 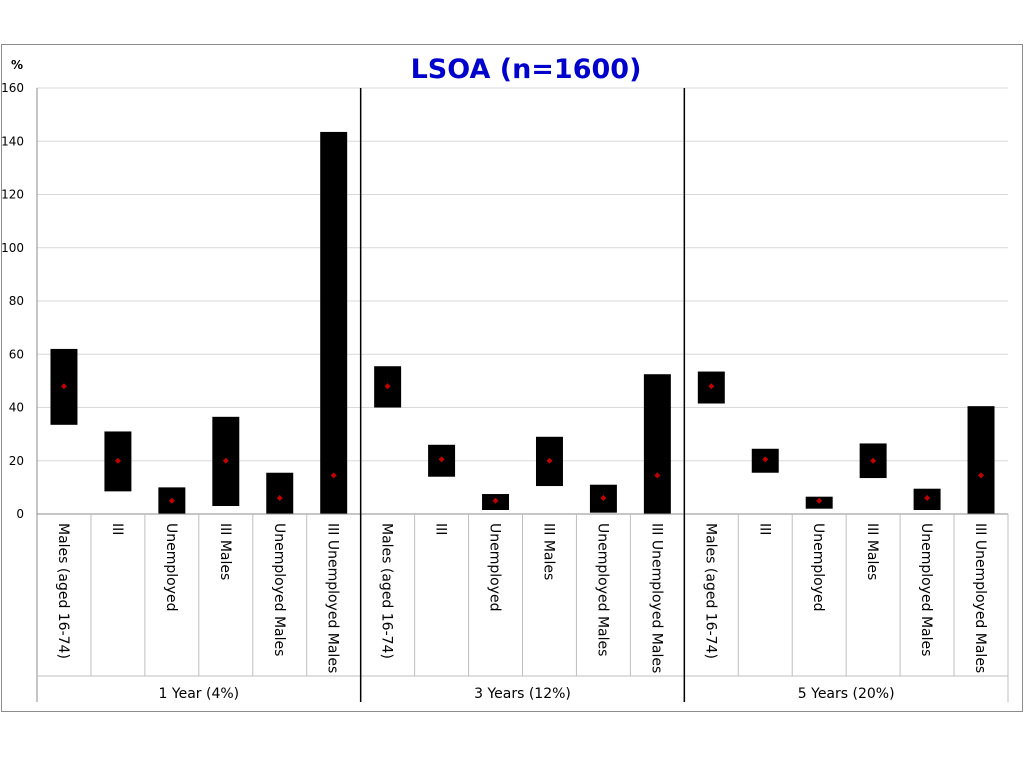 I want to click on data-points, so click(x=522, y=443).